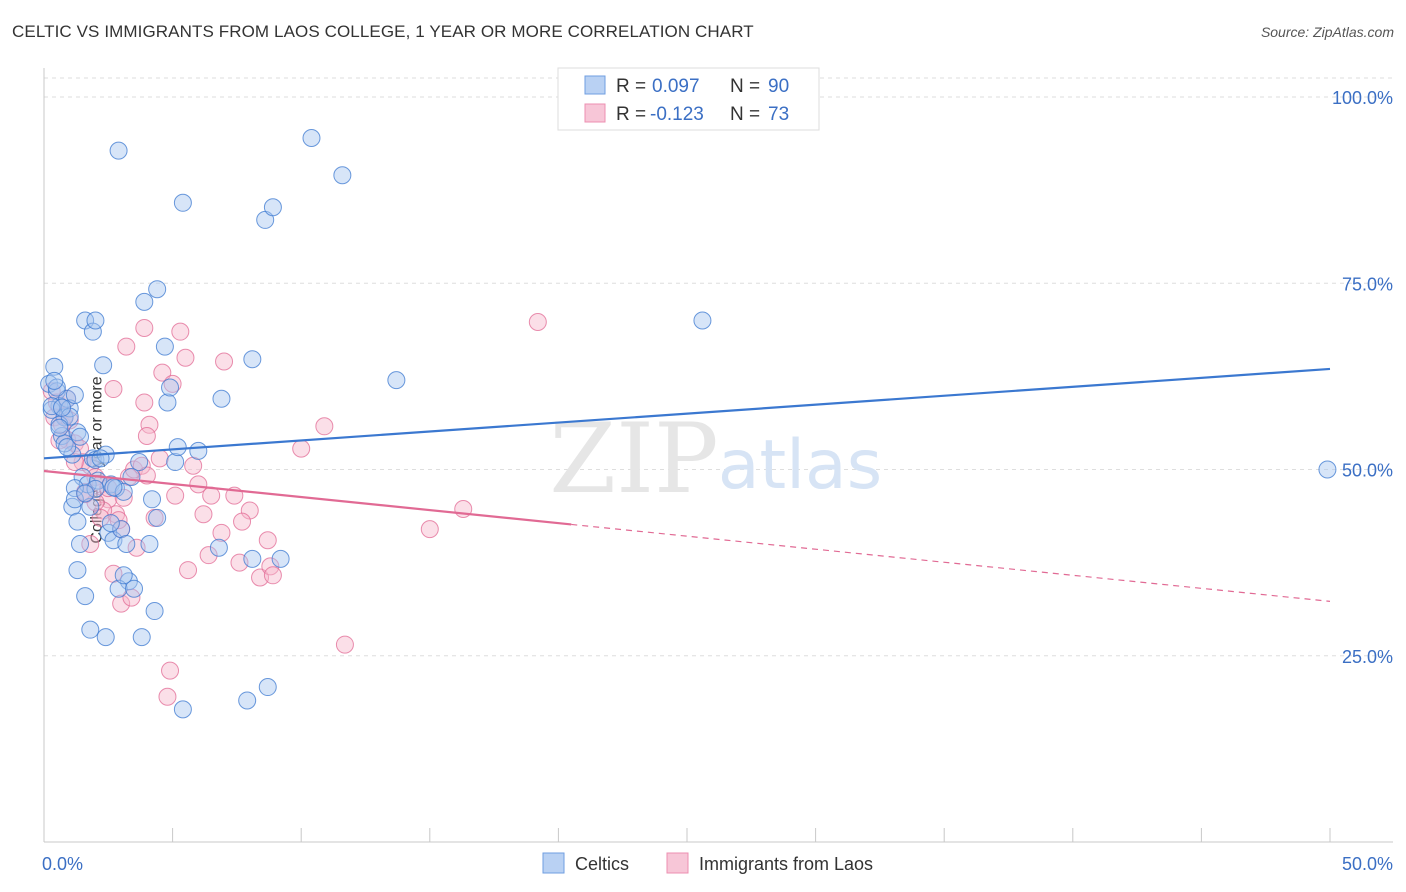 This screenshot has width=1406, height=892. Describe the element at coordinates (745, 114) in the screenshot. I see `legend-top-n-label-laos: N =` at that location.